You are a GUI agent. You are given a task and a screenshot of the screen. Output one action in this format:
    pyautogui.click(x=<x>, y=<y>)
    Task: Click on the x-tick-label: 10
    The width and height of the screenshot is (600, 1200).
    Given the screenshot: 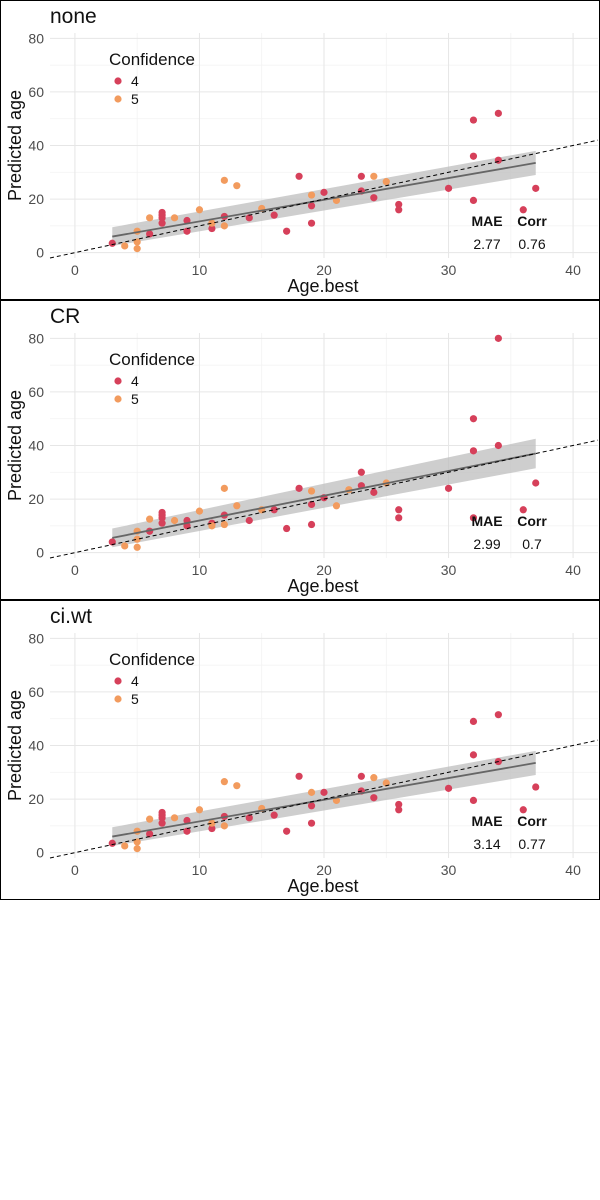 What is the action you would take?
    pyautogui.click(x=200, y=570)
    